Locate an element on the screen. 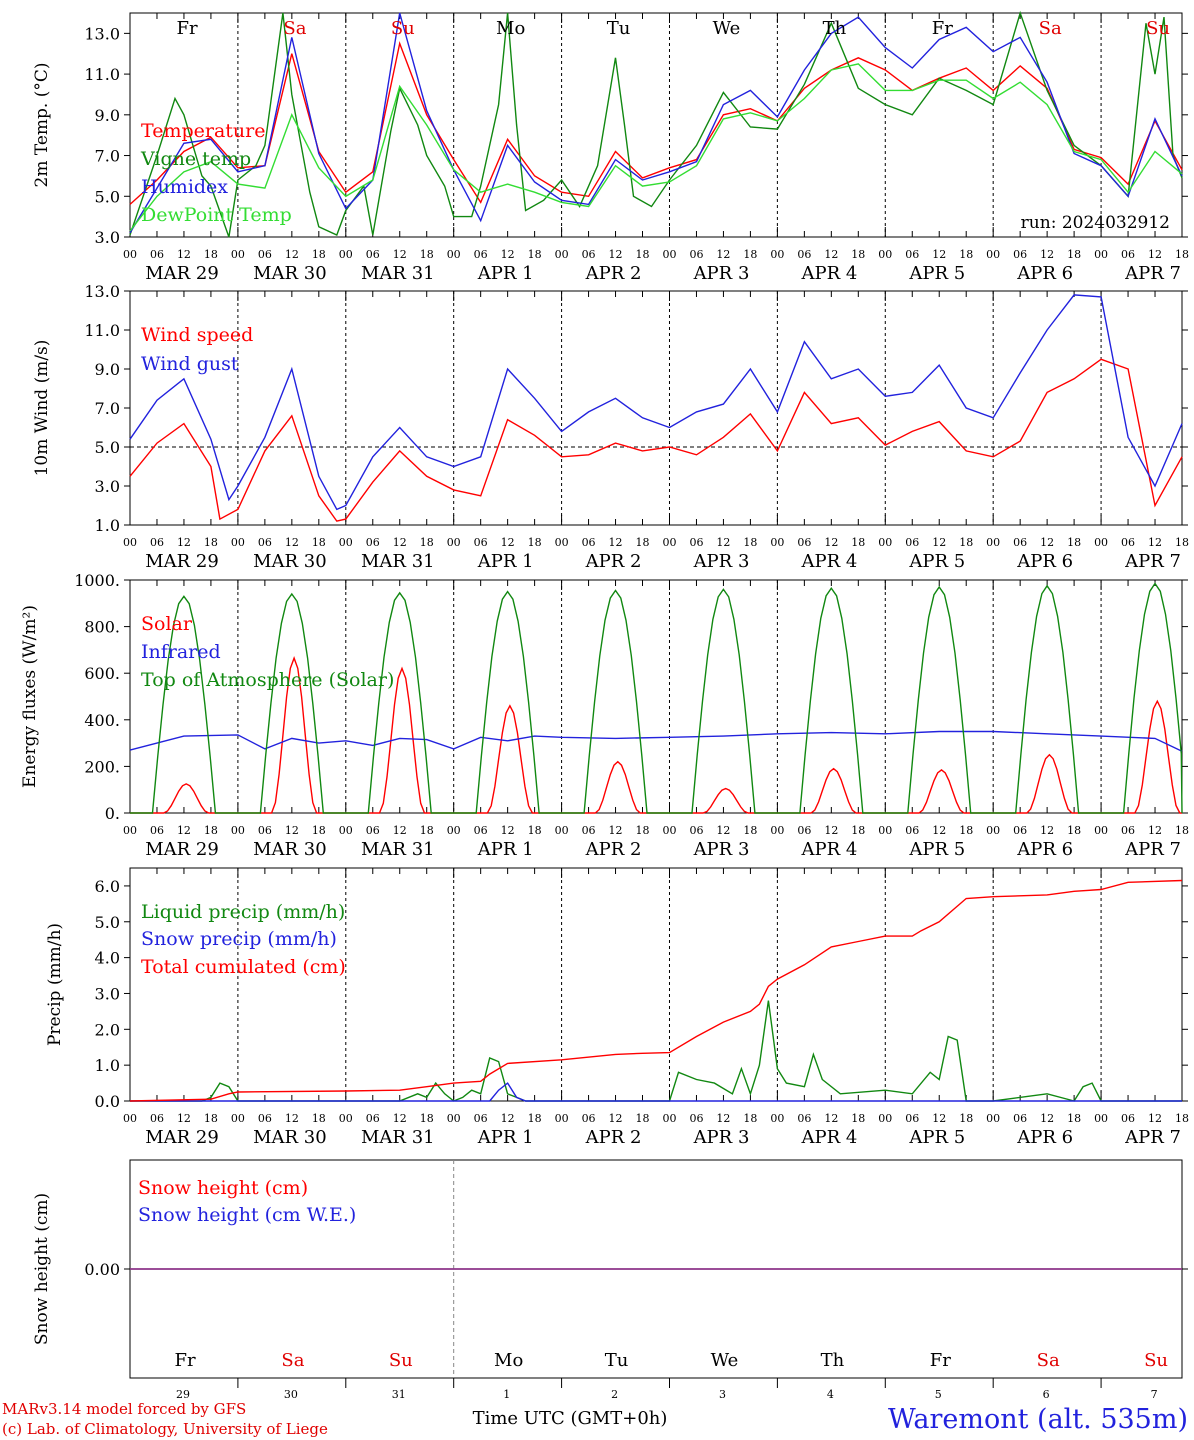  x-axis-title: Time UTC (GMT+0h) is located at coordinates (570, 1418).